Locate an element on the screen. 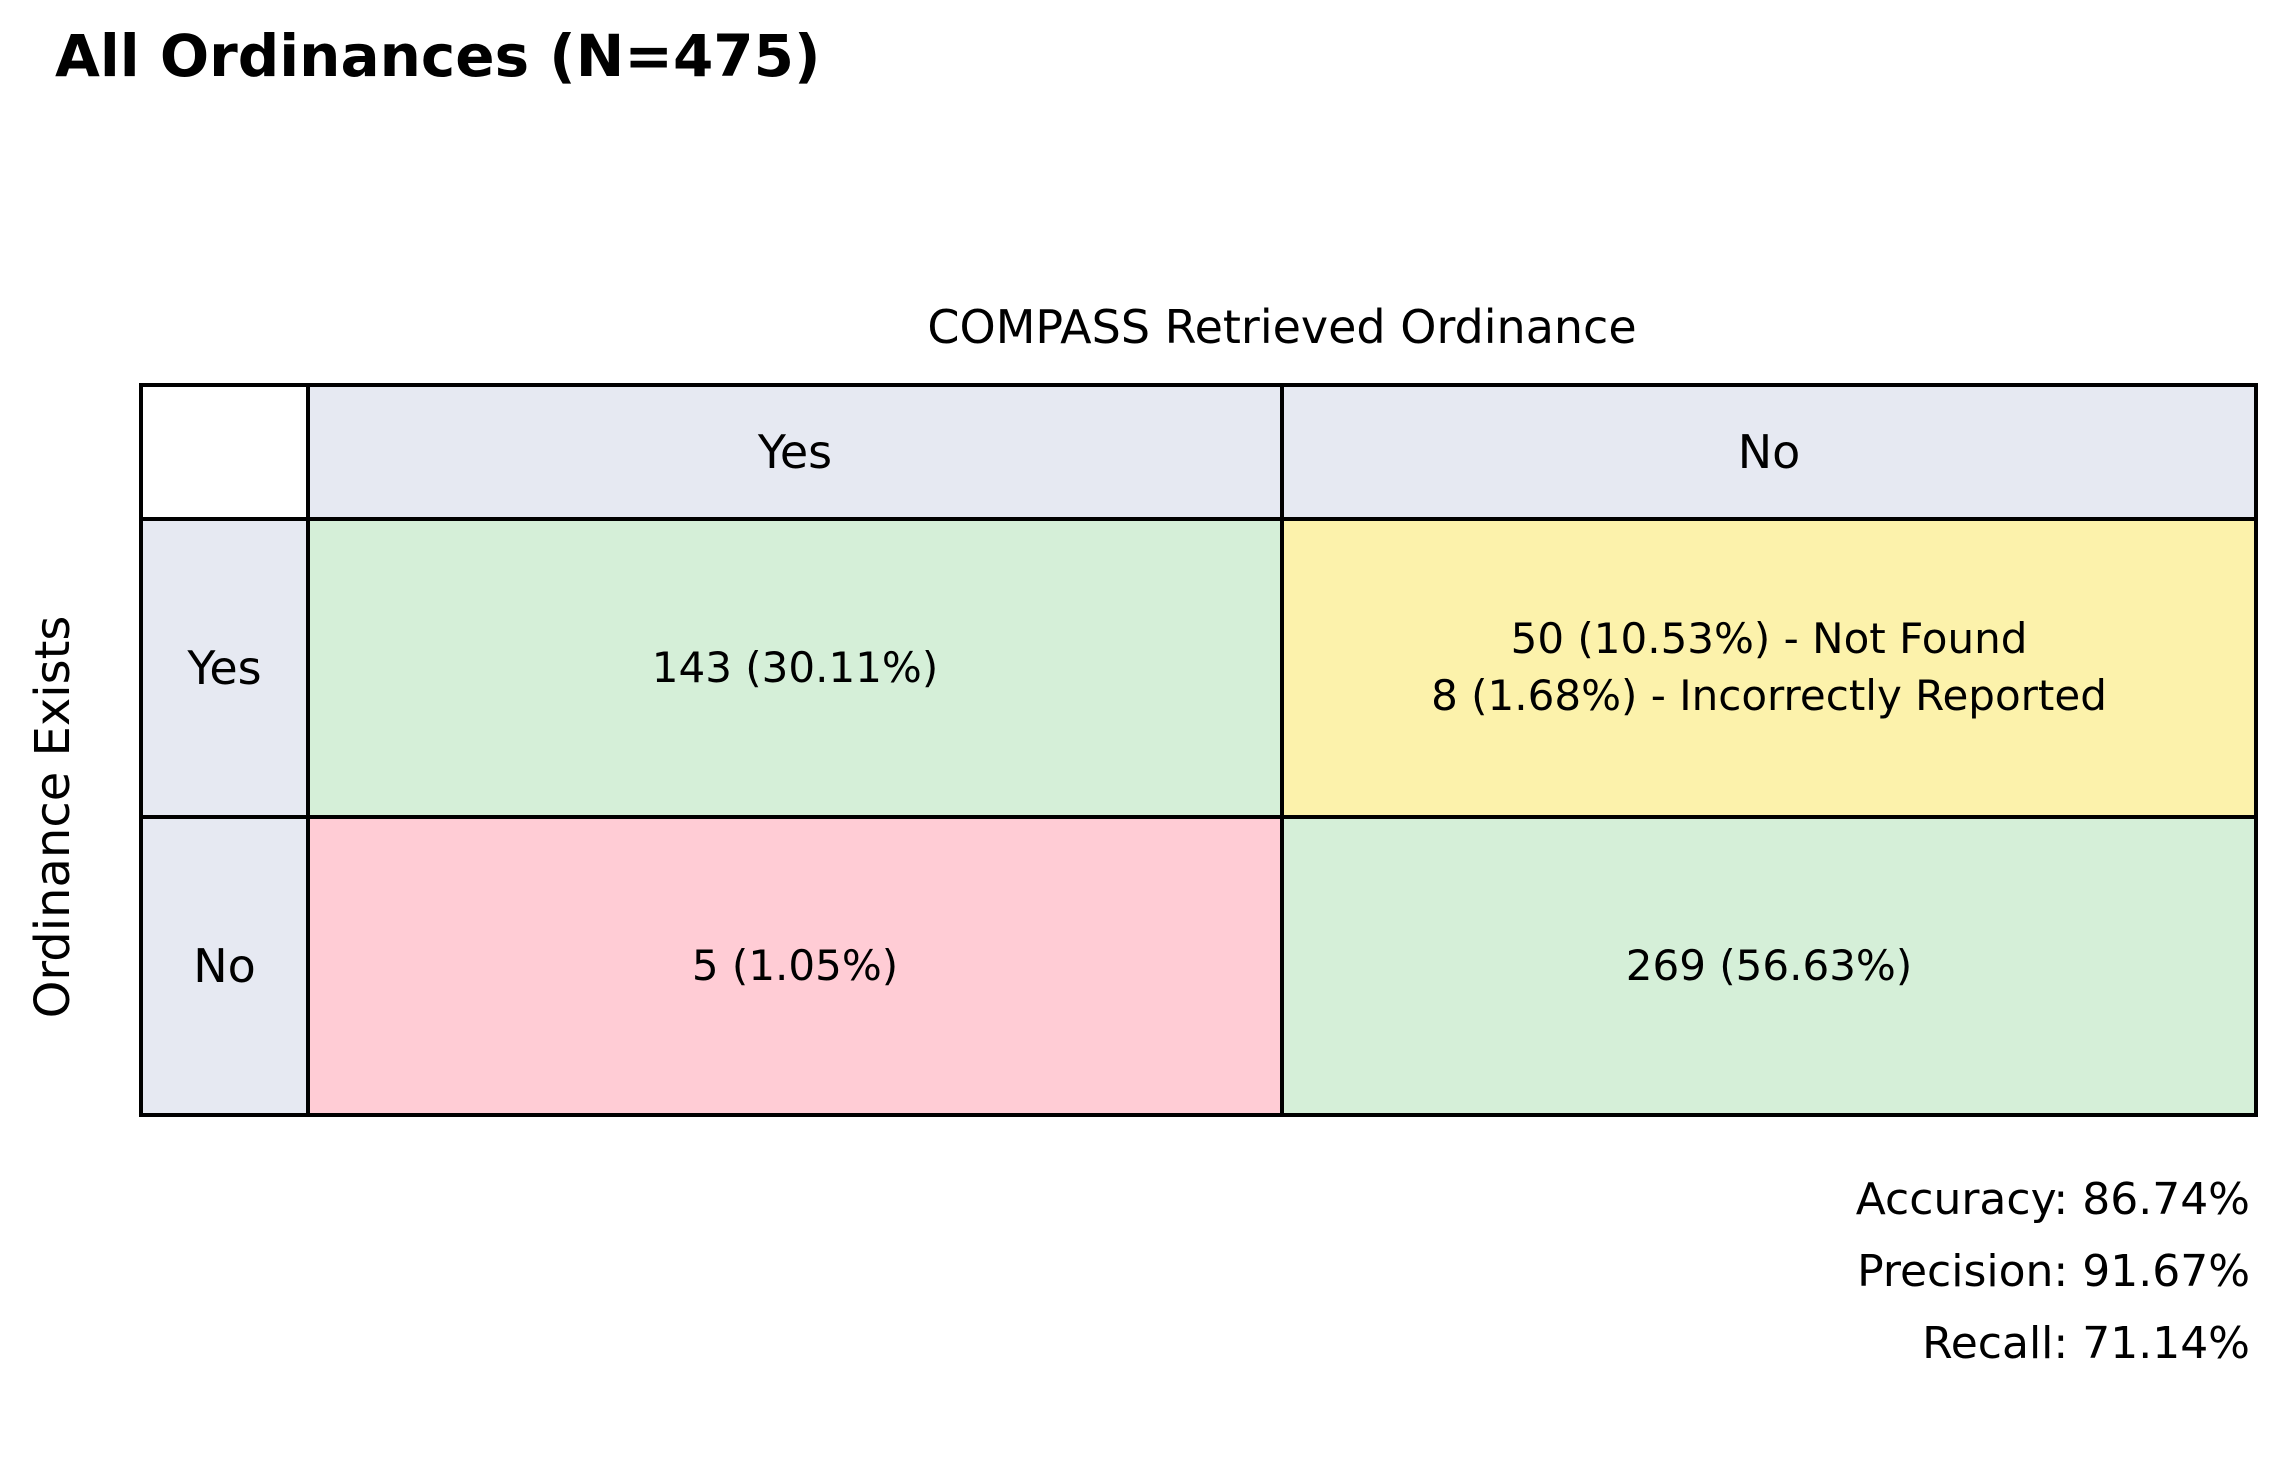 The image size is (2289, 1467). row-header-yes: Yes is located at coordinates (224, 668).